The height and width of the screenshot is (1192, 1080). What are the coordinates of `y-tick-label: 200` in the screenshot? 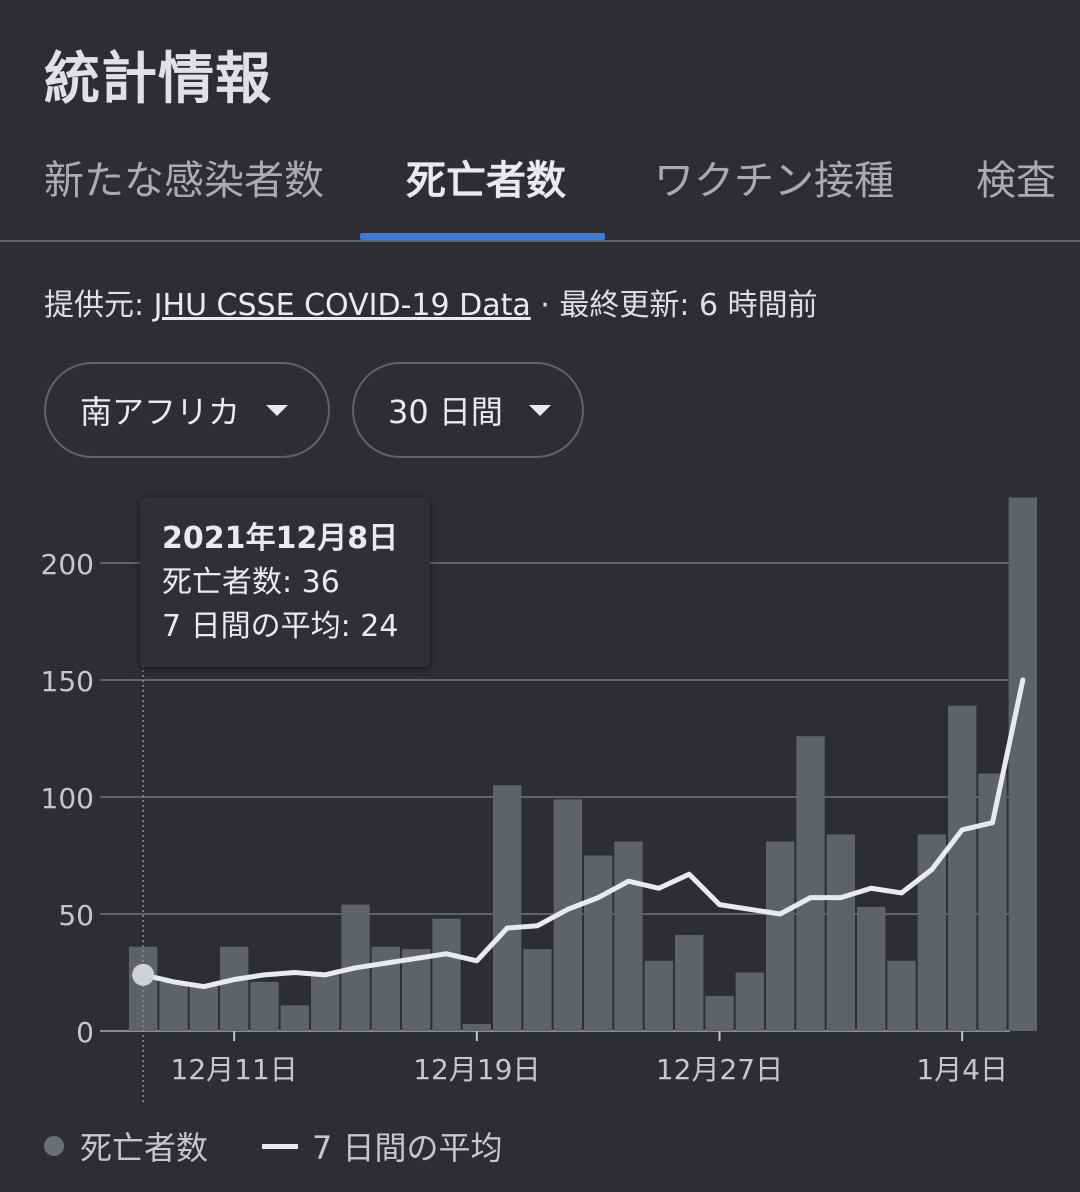 It's located at (67, 564).